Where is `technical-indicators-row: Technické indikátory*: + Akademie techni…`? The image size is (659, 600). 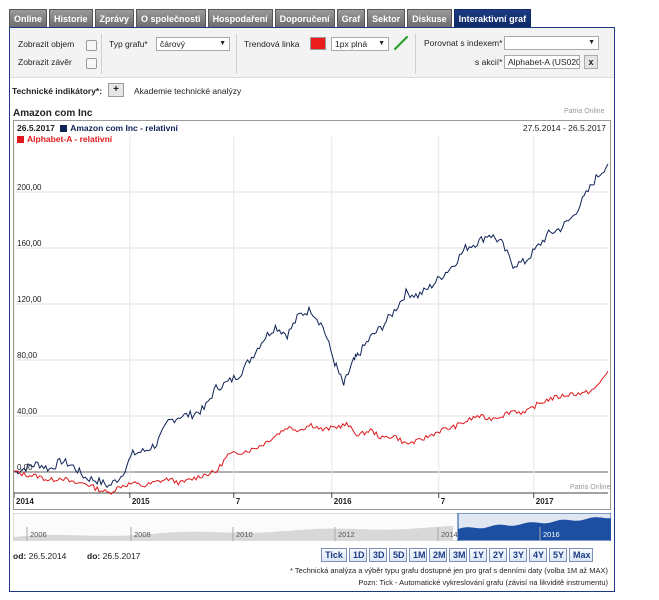 technical-indicators-row: Technické indikátory*: + Akademie techni… is located at coordinates (312, 90).